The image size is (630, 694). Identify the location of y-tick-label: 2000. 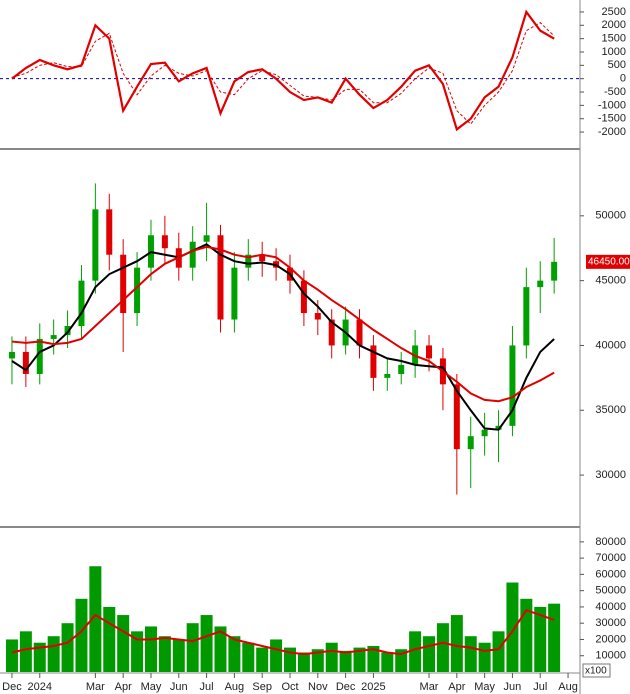
(614, 25).